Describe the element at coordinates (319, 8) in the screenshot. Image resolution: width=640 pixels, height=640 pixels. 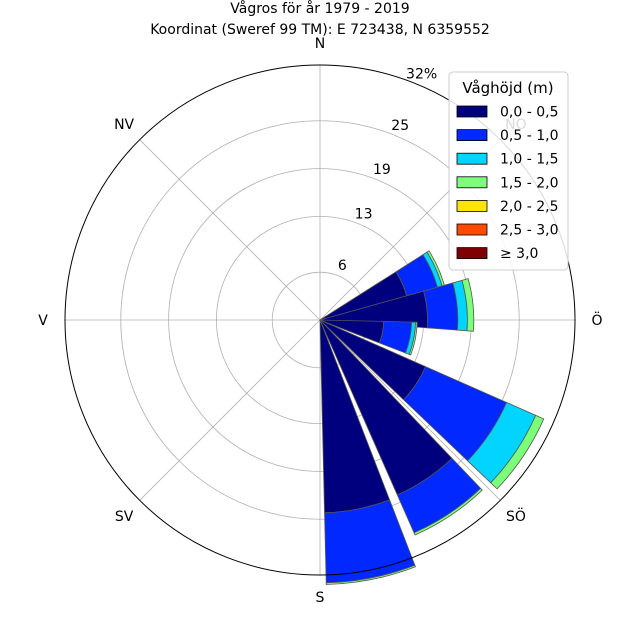
I see `chart-title: Vågros för år 1979 - 2019` at that location.